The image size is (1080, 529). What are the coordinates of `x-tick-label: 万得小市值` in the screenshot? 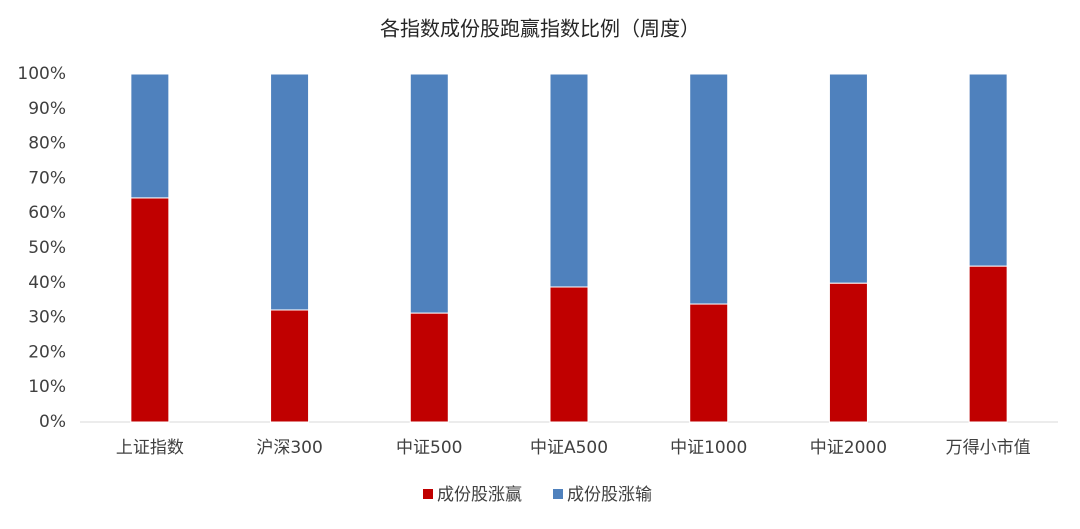 It's located at (988, 448).